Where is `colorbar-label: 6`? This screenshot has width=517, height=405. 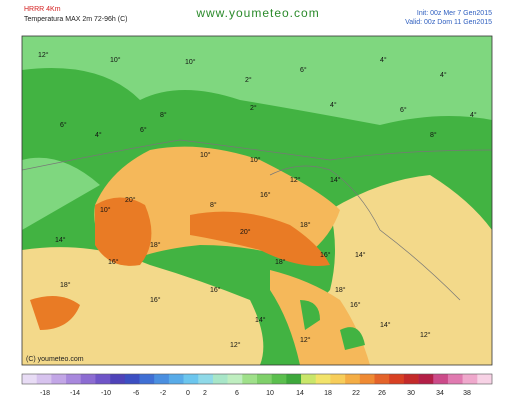 colorbar-label: 6 is located at coordinates (237, 393).